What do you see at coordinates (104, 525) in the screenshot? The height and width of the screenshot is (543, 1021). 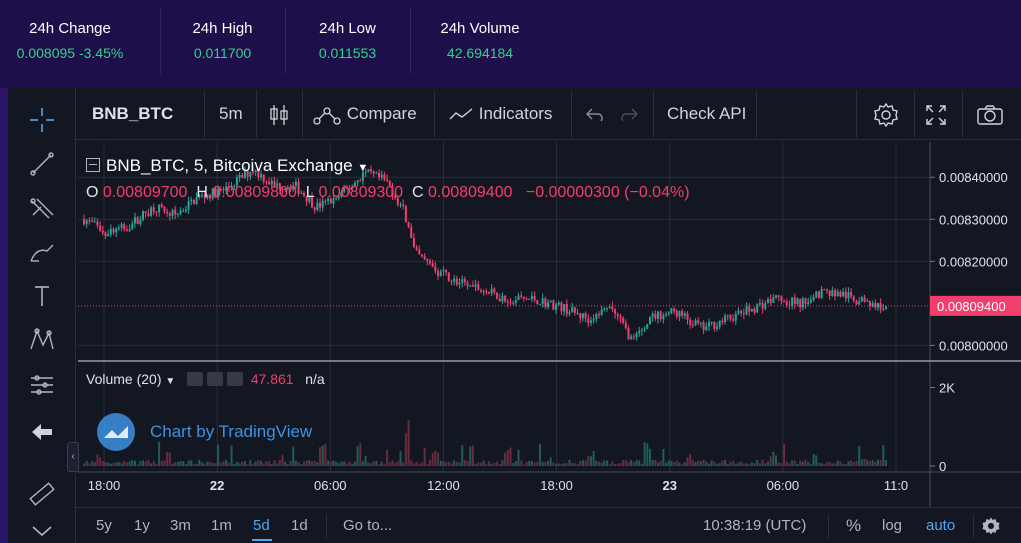 I see `range-5y: 5y` at bounding box center [104, 525].